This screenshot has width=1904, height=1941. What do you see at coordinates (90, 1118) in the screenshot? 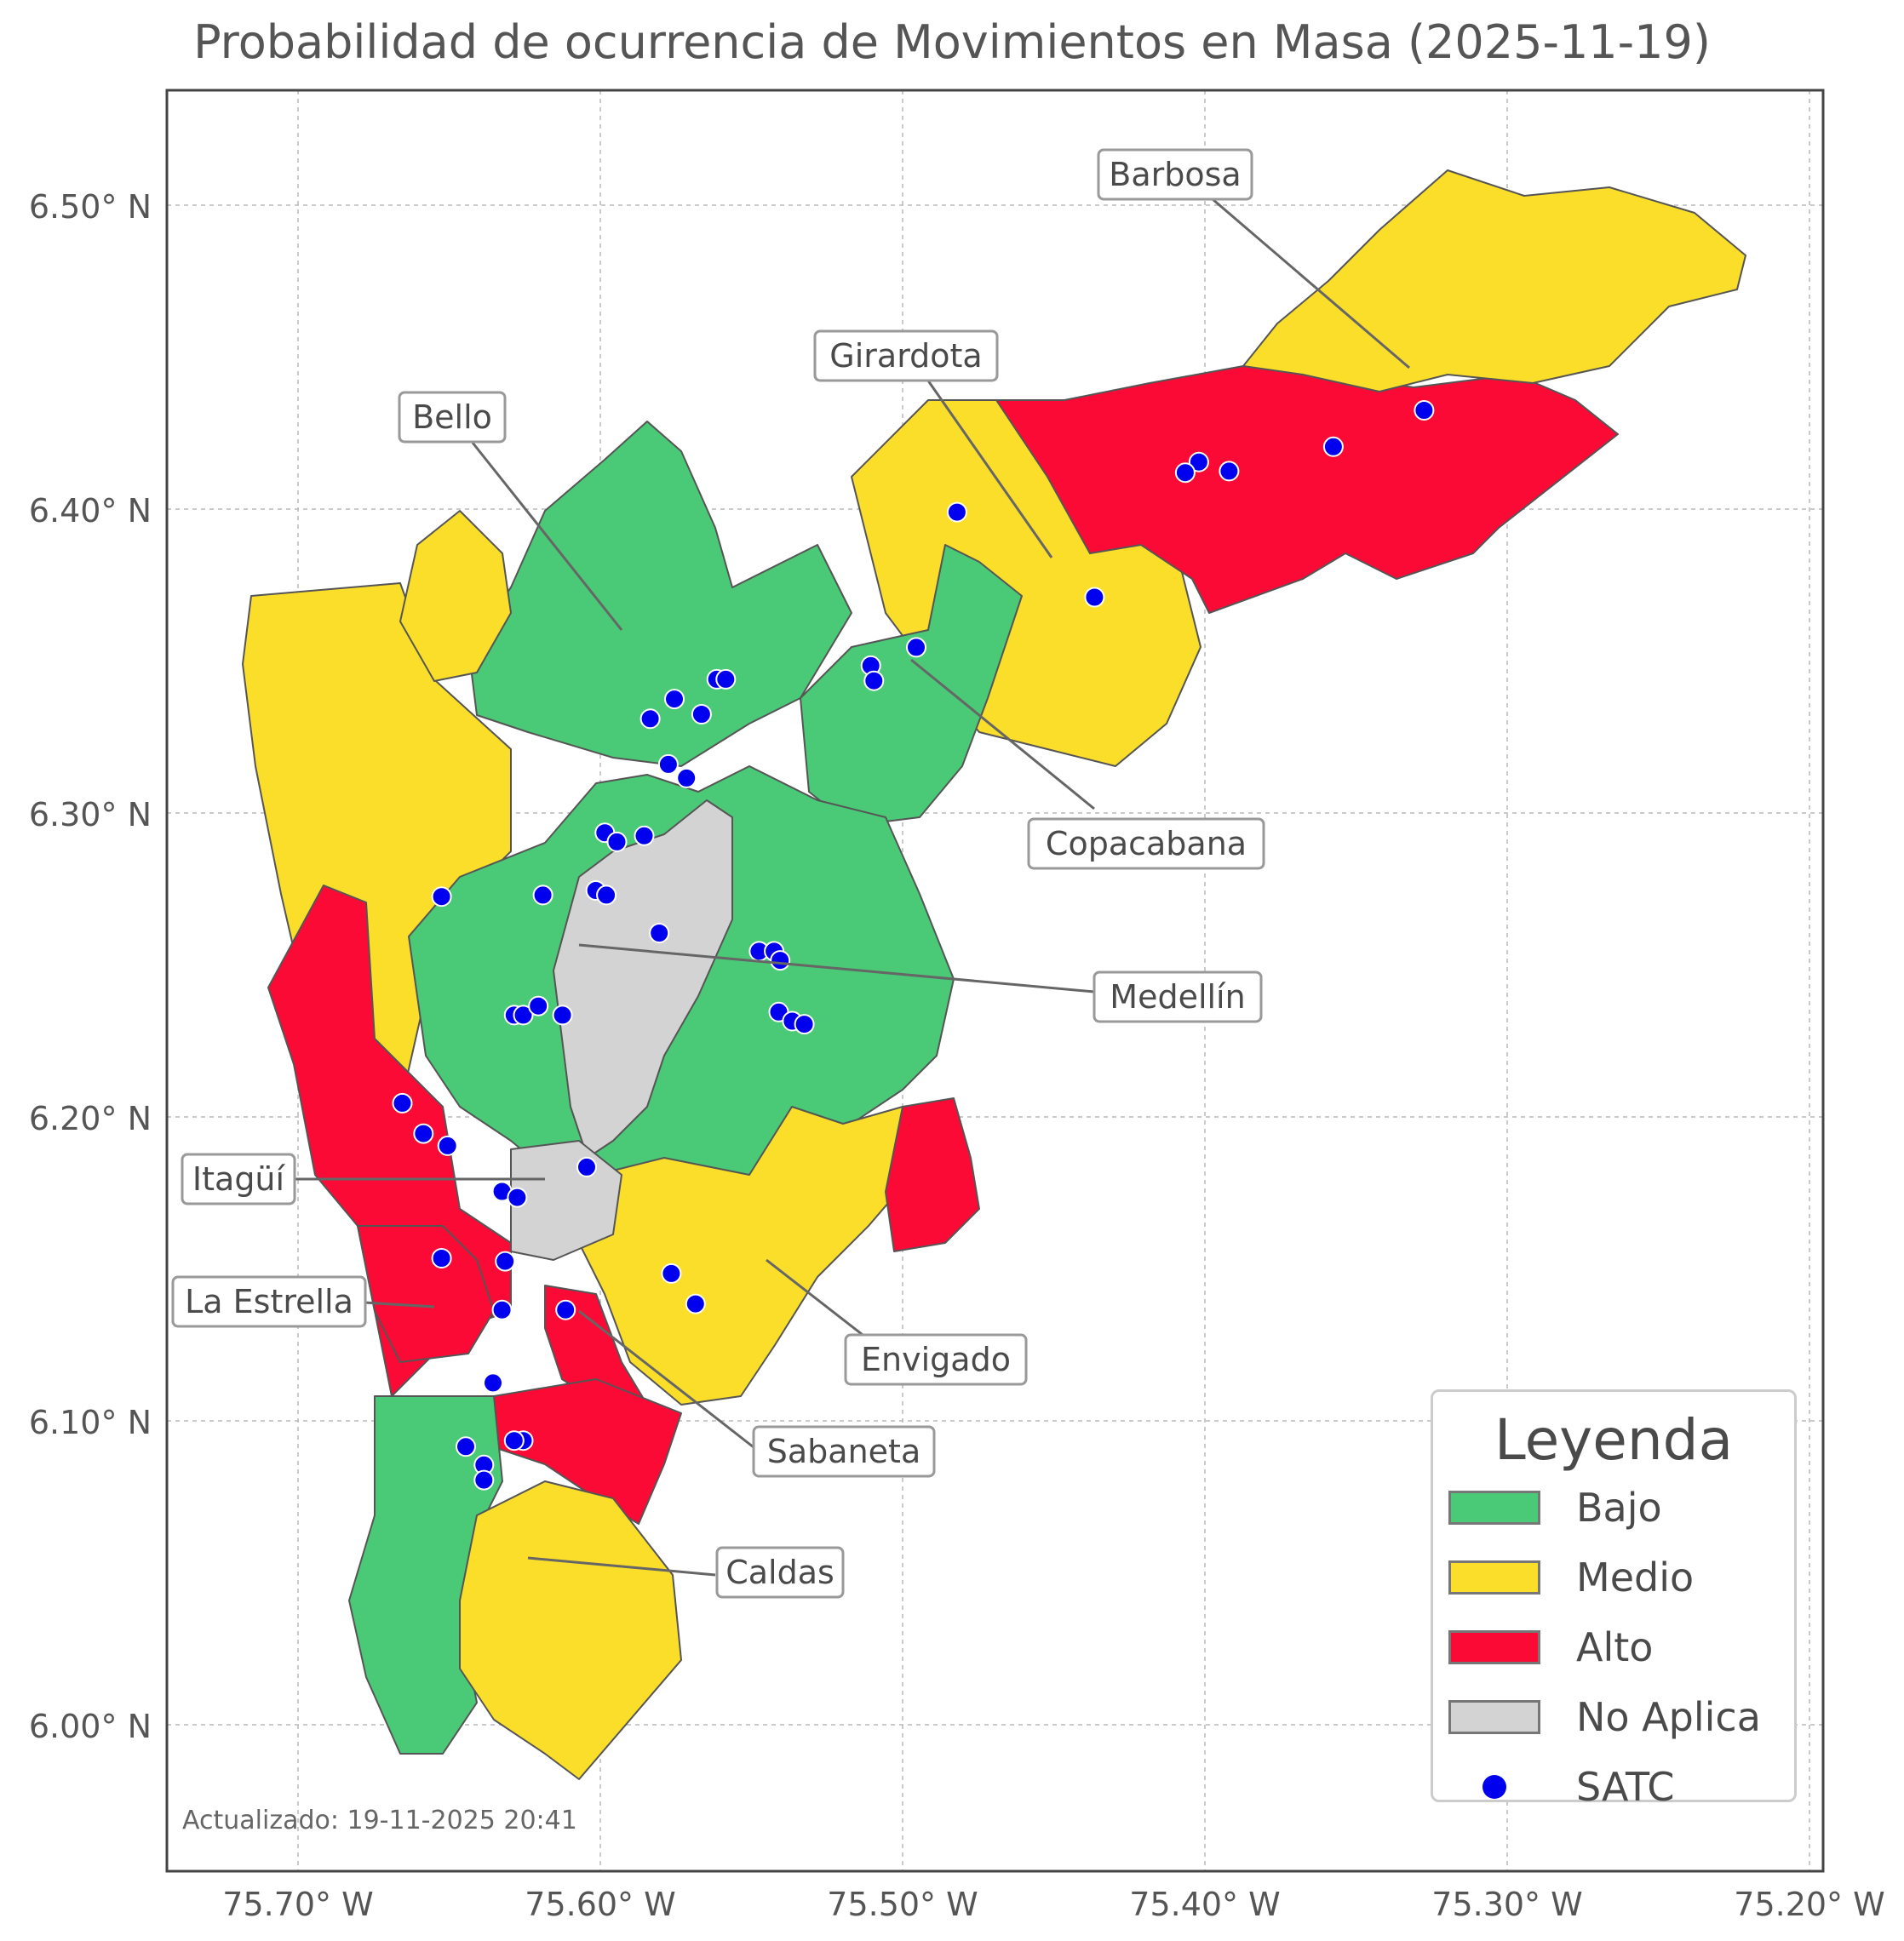
I see `y-tick: 6.20° N` at bounding box center [90, 1118].